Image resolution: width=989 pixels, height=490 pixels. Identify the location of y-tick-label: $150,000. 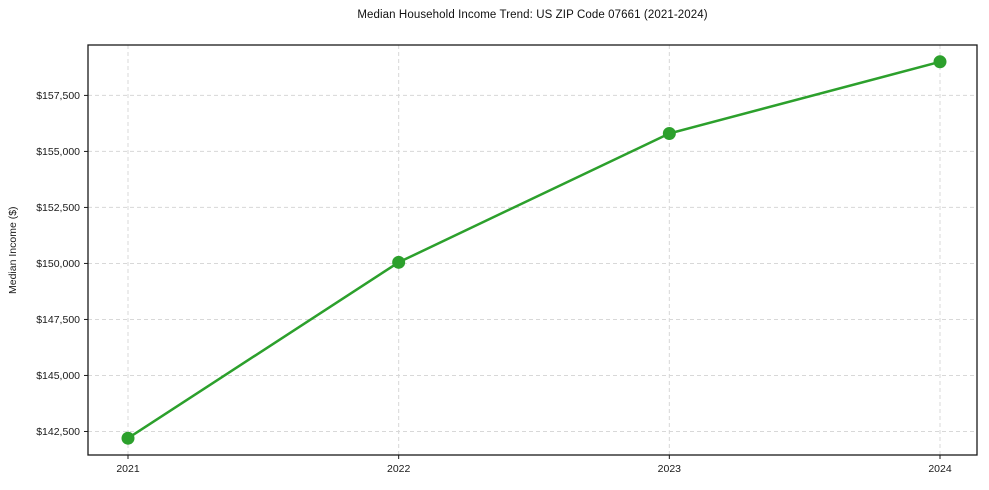
(58, 264).